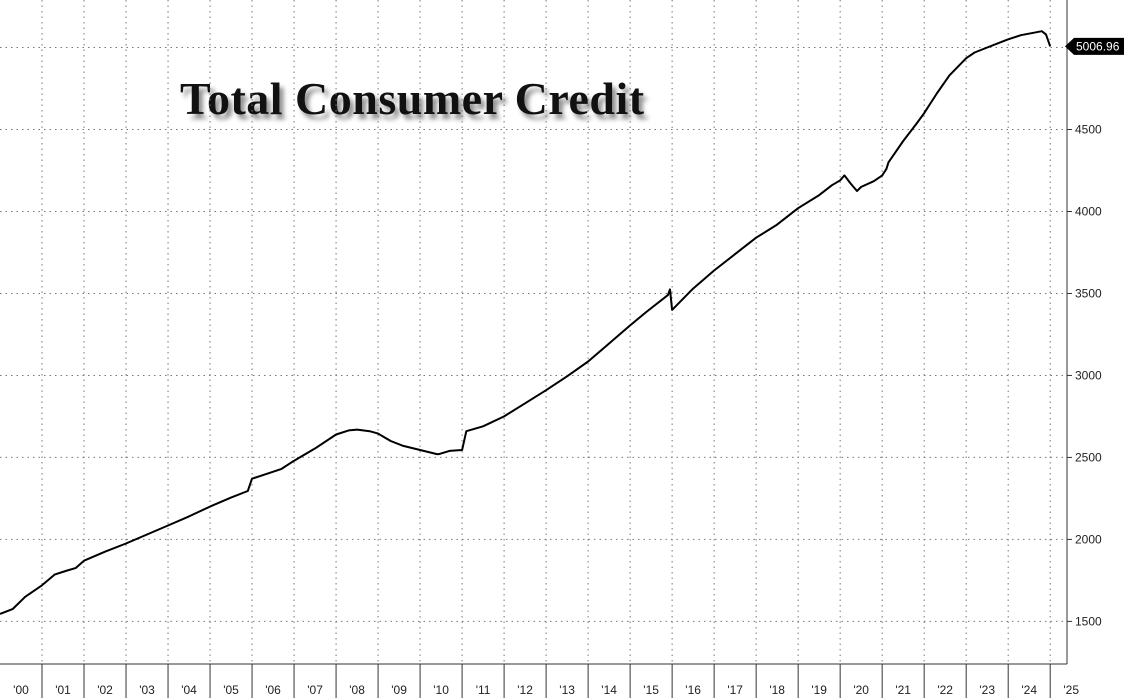  Describe the element at coordinates (1088, 211) in the screenshot. I see `y-tick-label: 4000` at that location.